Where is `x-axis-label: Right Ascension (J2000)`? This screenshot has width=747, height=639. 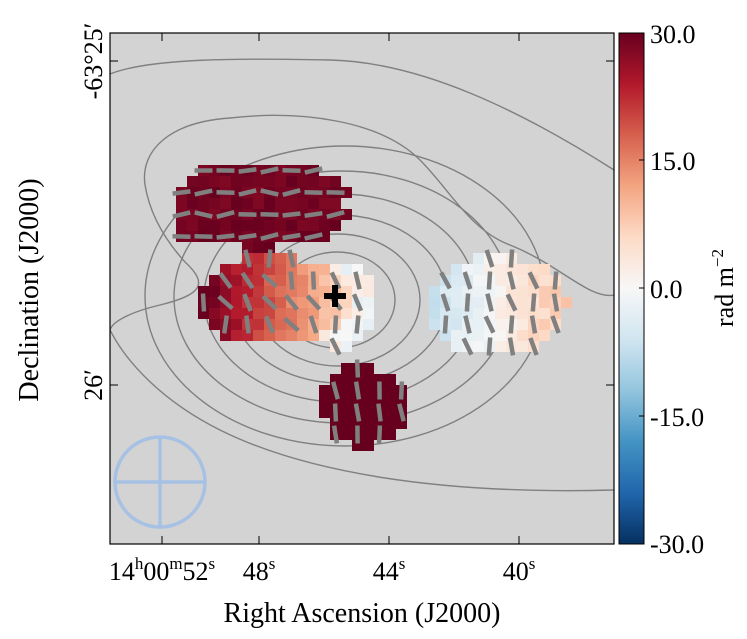 x-axis-label: Right Ascension (J2000) is located at coordinates (362, 613).